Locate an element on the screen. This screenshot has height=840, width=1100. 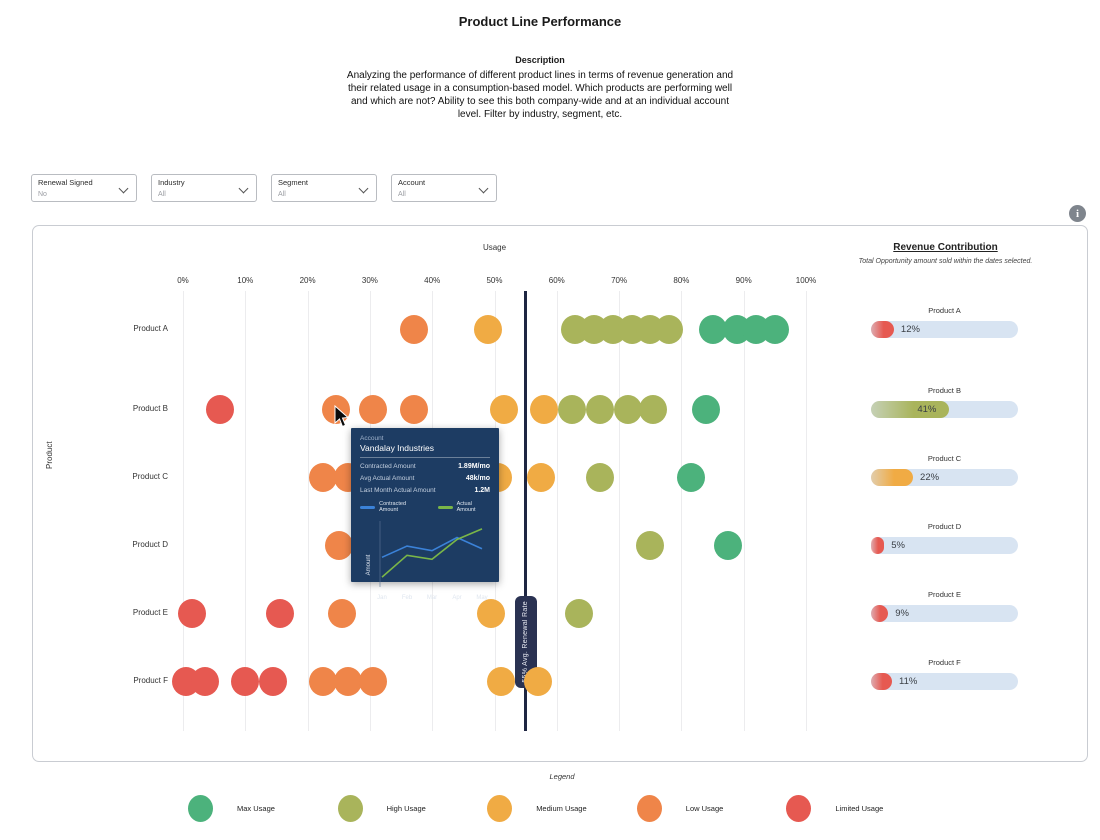
mouse-cursor-icon is located at coordinates (342, 416).